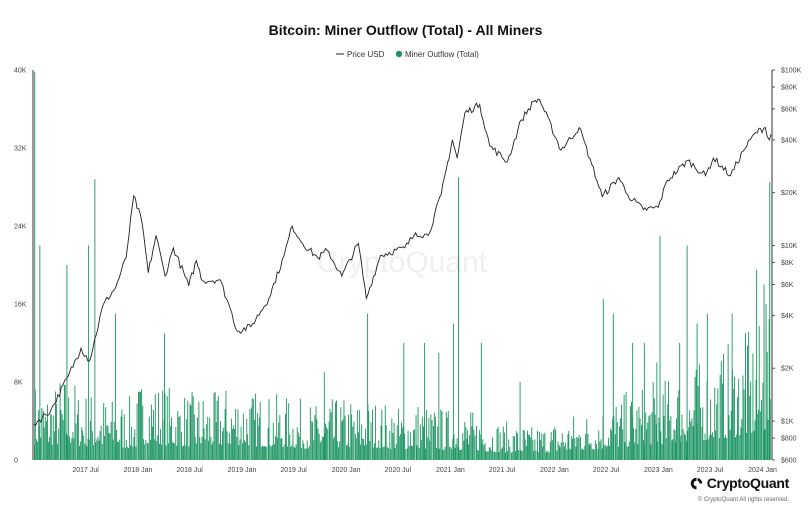 This screenshot has height=511, width=811. Describe the element at coordinates (502, 470) in the screenshot. I see `x-tick-label: 2021 Jul` at that location.